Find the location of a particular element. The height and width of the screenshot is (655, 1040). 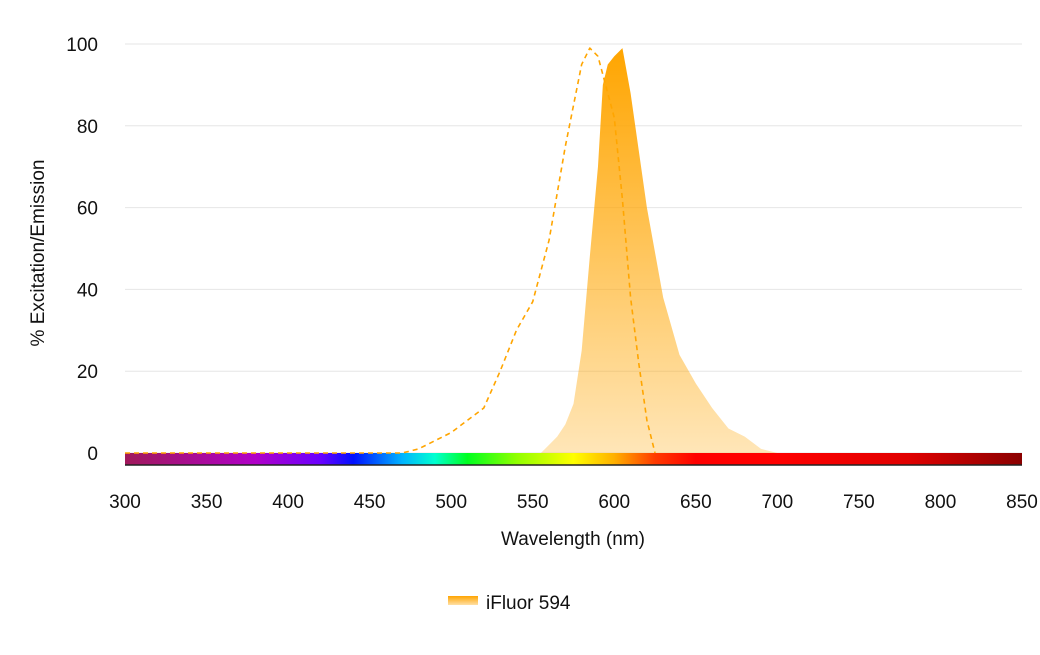

y-axis-title: % Excitation/Emission is located at coordinates (38, 253).